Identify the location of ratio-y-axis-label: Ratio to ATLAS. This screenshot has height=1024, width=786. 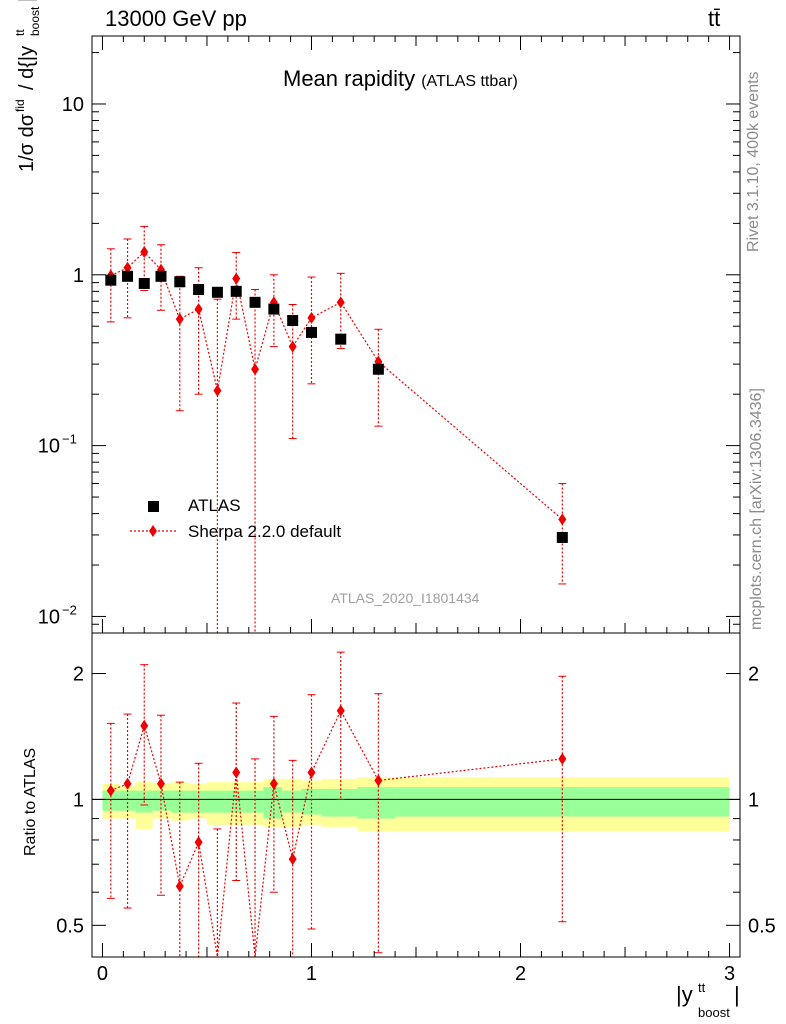
(30, 801).